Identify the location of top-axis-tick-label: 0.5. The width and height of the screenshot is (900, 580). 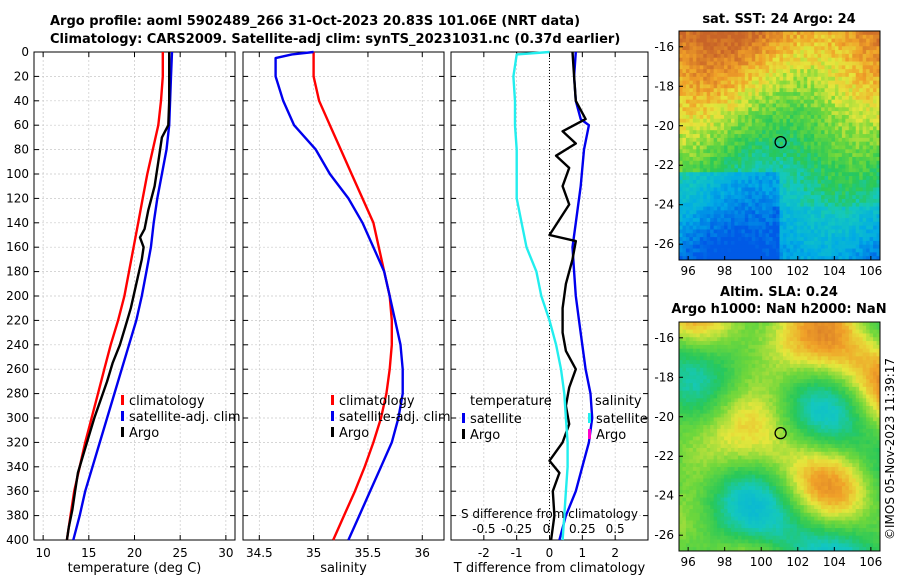
(615, 529).